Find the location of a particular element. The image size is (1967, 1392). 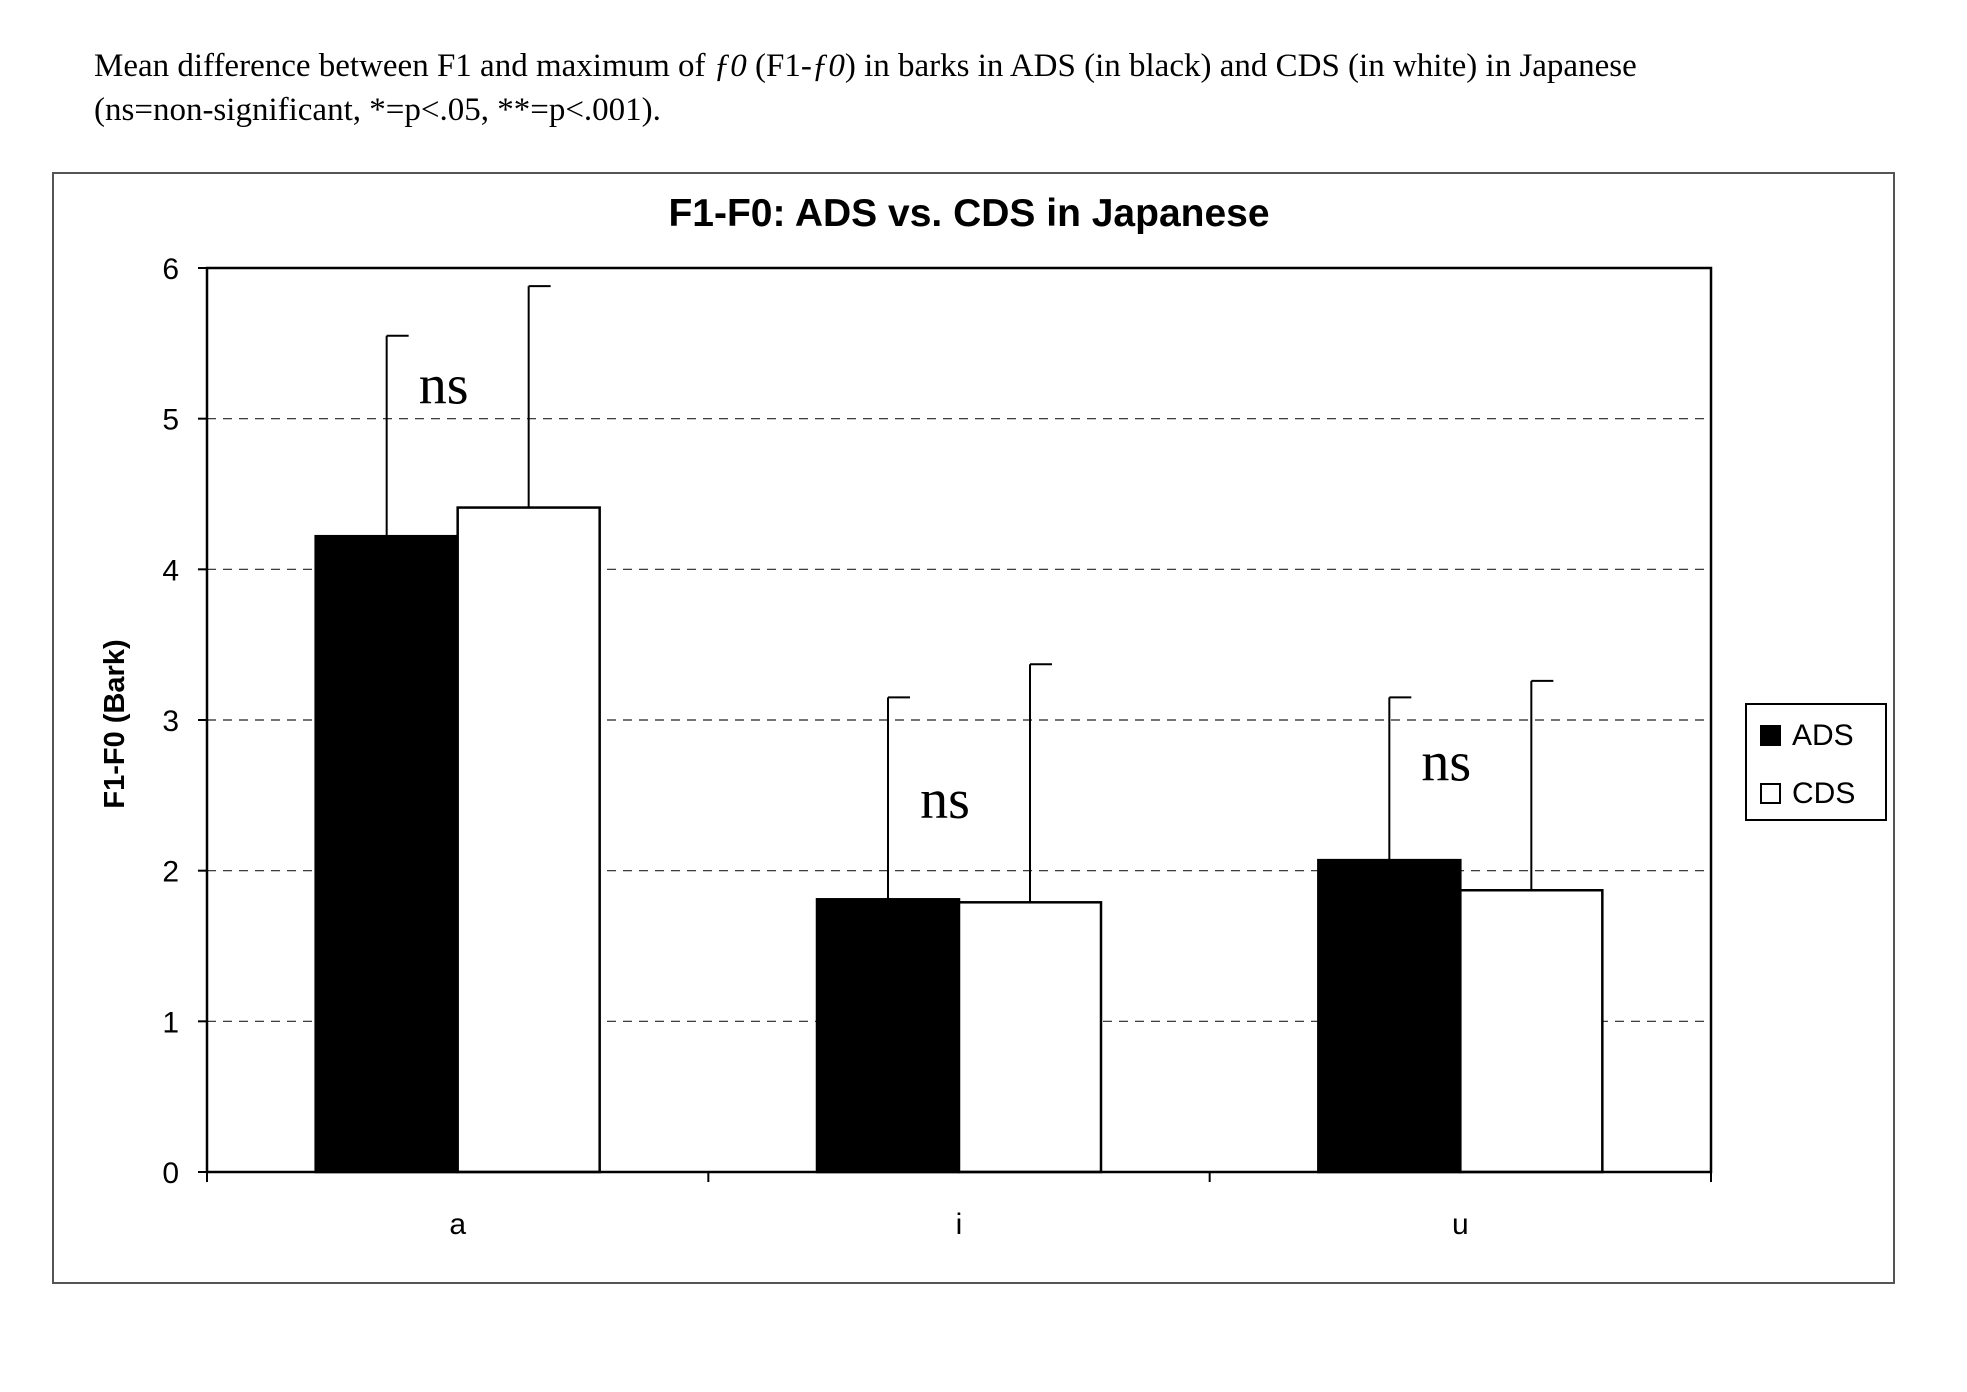

y-tick-label-2: 2 is located at coordinates (170, 872).